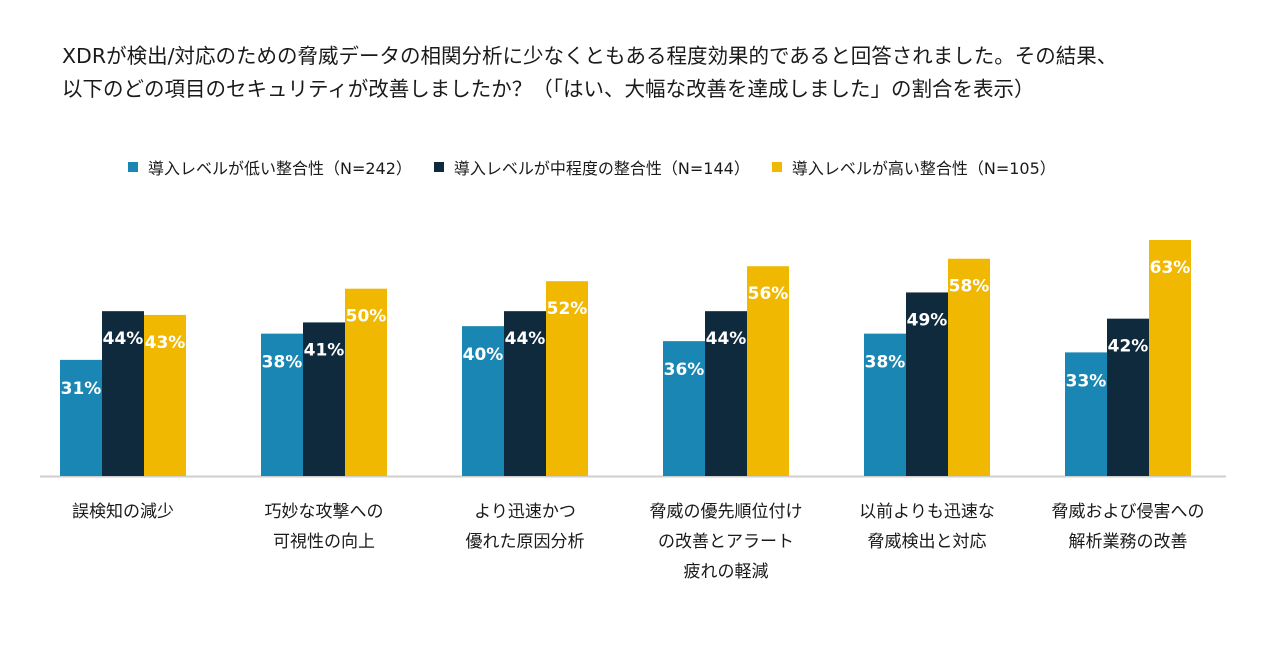  Describe the element at coordinates (324, 542) in the screenshot. I see `category-label-1-line-1: 可視性の向上` at that location.